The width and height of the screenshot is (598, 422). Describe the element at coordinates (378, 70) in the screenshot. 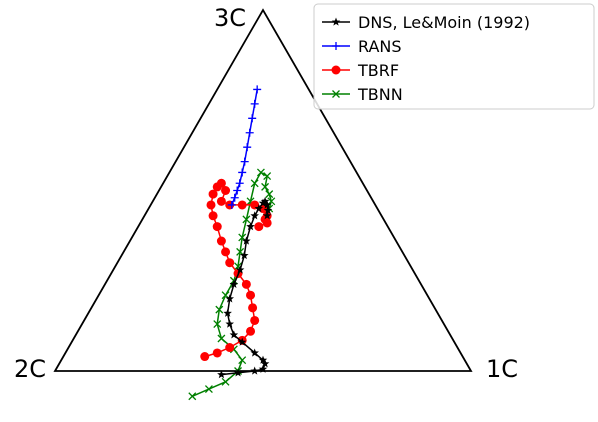

I see `legend-label: TBRF` at that location.